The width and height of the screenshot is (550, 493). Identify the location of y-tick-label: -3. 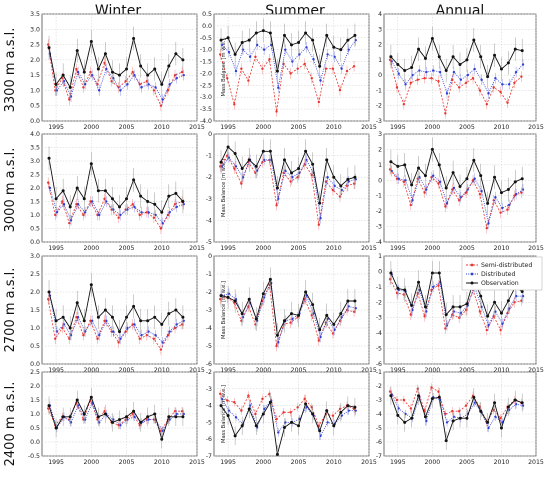
(379, 227).